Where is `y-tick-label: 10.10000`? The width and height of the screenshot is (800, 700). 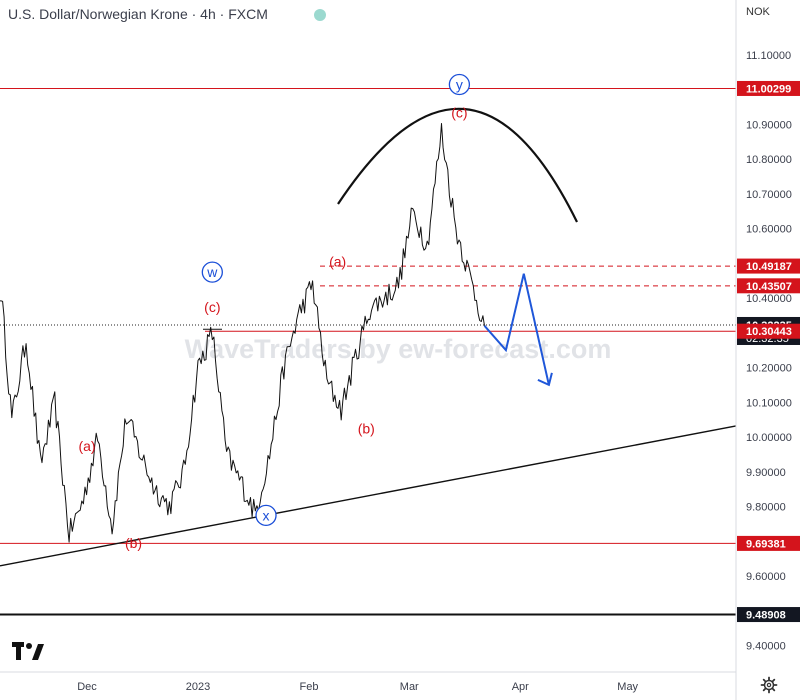 y-tick-label: 10.10000 is located at coordinates (769, 403).